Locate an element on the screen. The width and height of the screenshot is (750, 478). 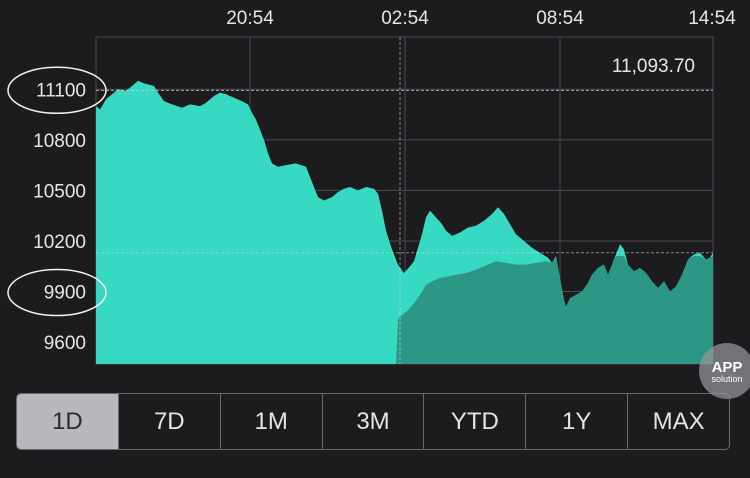
y-tick-label: 10800 is located at coordinates (59, 141).